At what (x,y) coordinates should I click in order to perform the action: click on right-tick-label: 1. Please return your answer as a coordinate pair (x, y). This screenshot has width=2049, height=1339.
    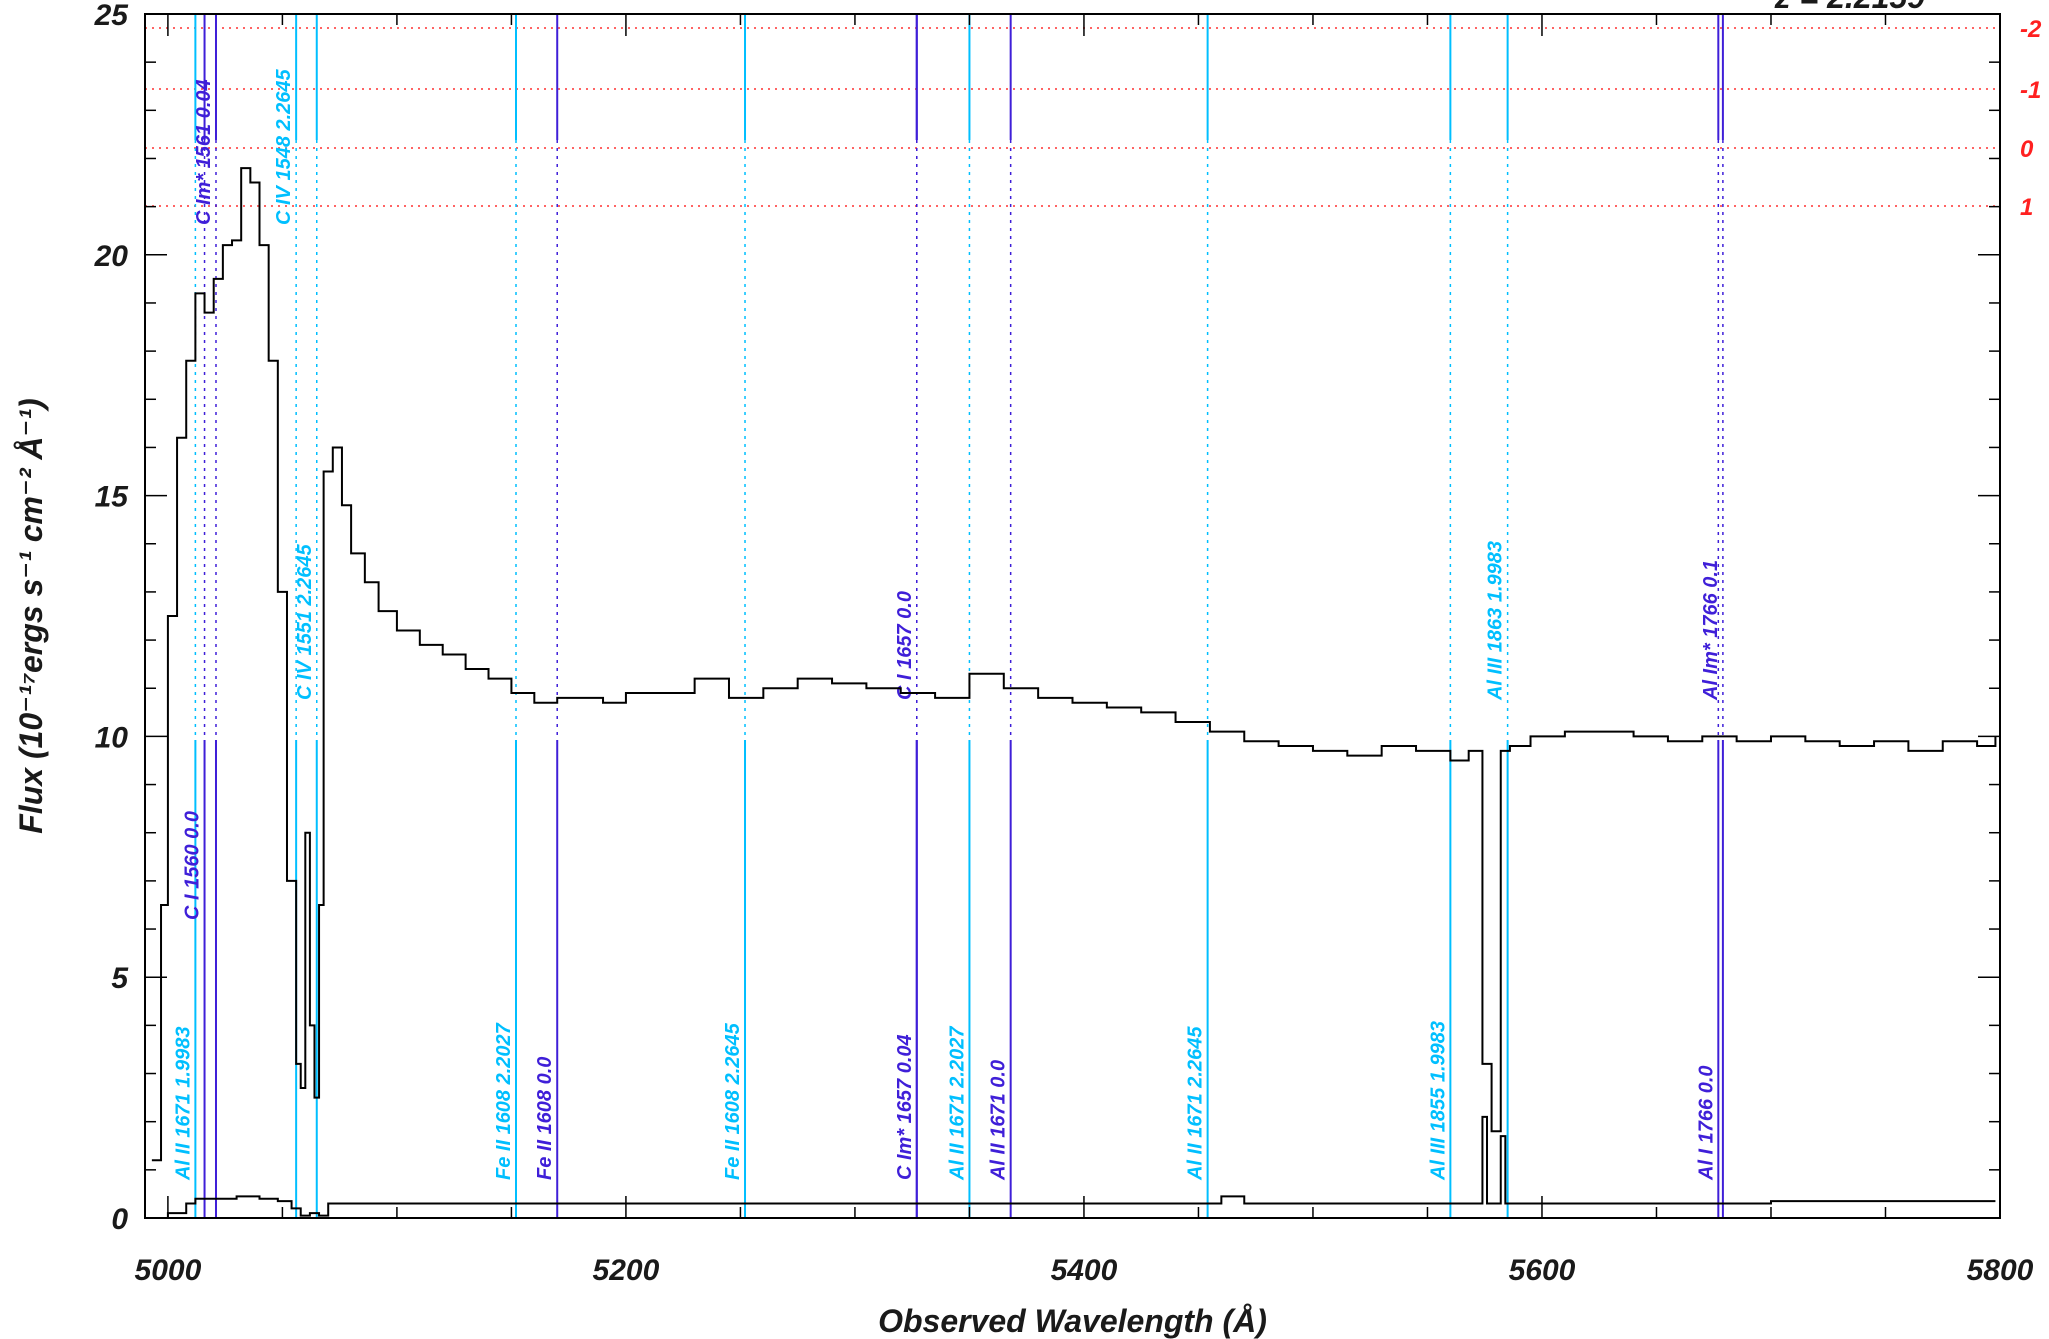
    Looking at the image, I should click on (2026, 207).